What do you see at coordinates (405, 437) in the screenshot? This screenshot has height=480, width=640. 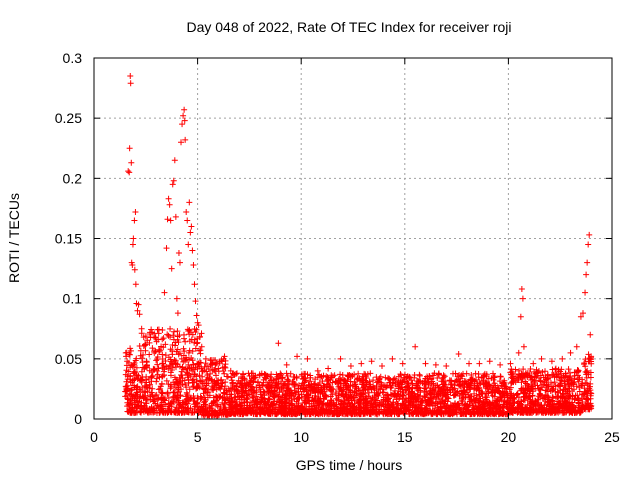 I see `x-tick-label: 15` at bounding box center [405, 437].